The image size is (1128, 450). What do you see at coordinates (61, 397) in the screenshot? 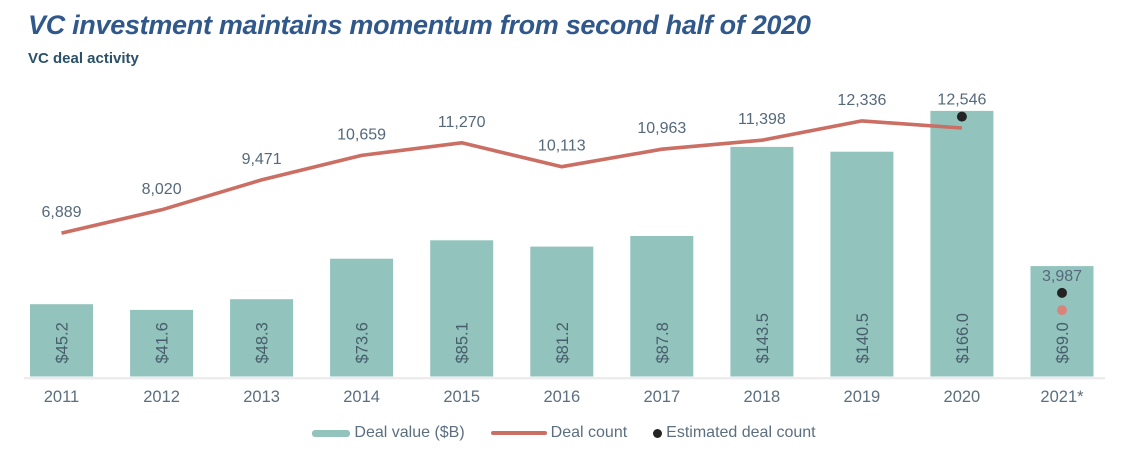
I see `x-axis-label-2011: 2011` at bounding box center [61, 397].